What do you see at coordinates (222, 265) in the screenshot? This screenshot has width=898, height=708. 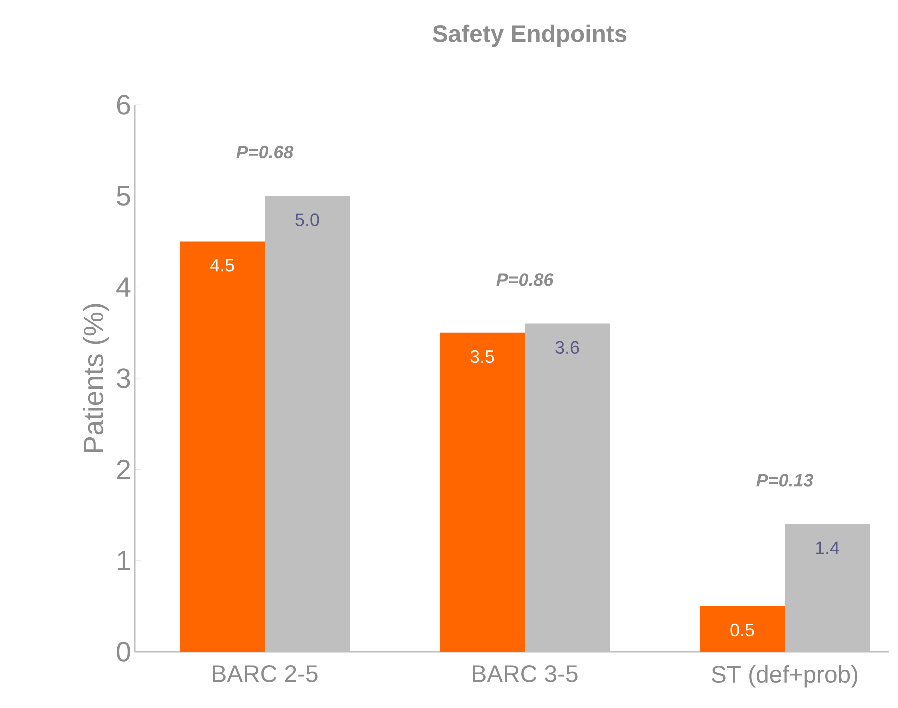 I see `data-label: 4.5` at bounding box center [222, 265].